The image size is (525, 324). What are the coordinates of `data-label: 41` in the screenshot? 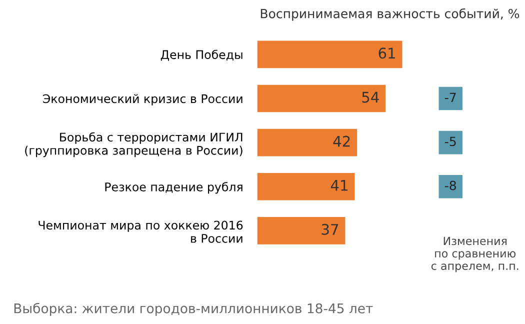 It's located at (339, 185).